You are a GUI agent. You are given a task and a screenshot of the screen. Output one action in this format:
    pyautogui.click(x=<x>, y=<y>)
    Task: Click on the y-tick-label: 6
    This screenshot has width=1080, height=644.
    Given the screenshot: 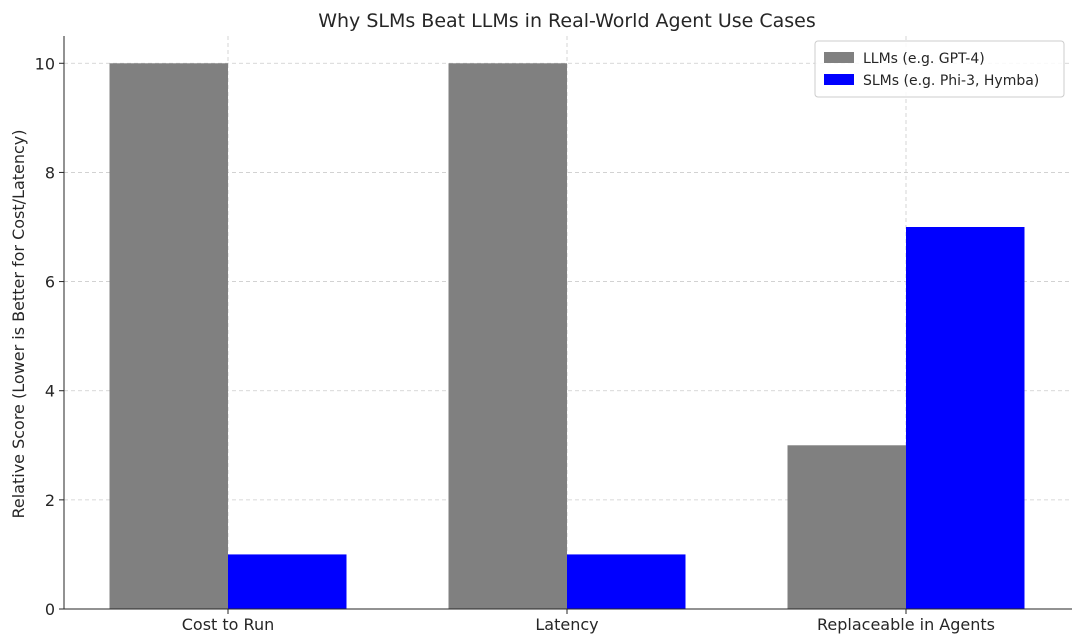 What is the action you would take?
    pyautogui.click(x=50, y=282)
    